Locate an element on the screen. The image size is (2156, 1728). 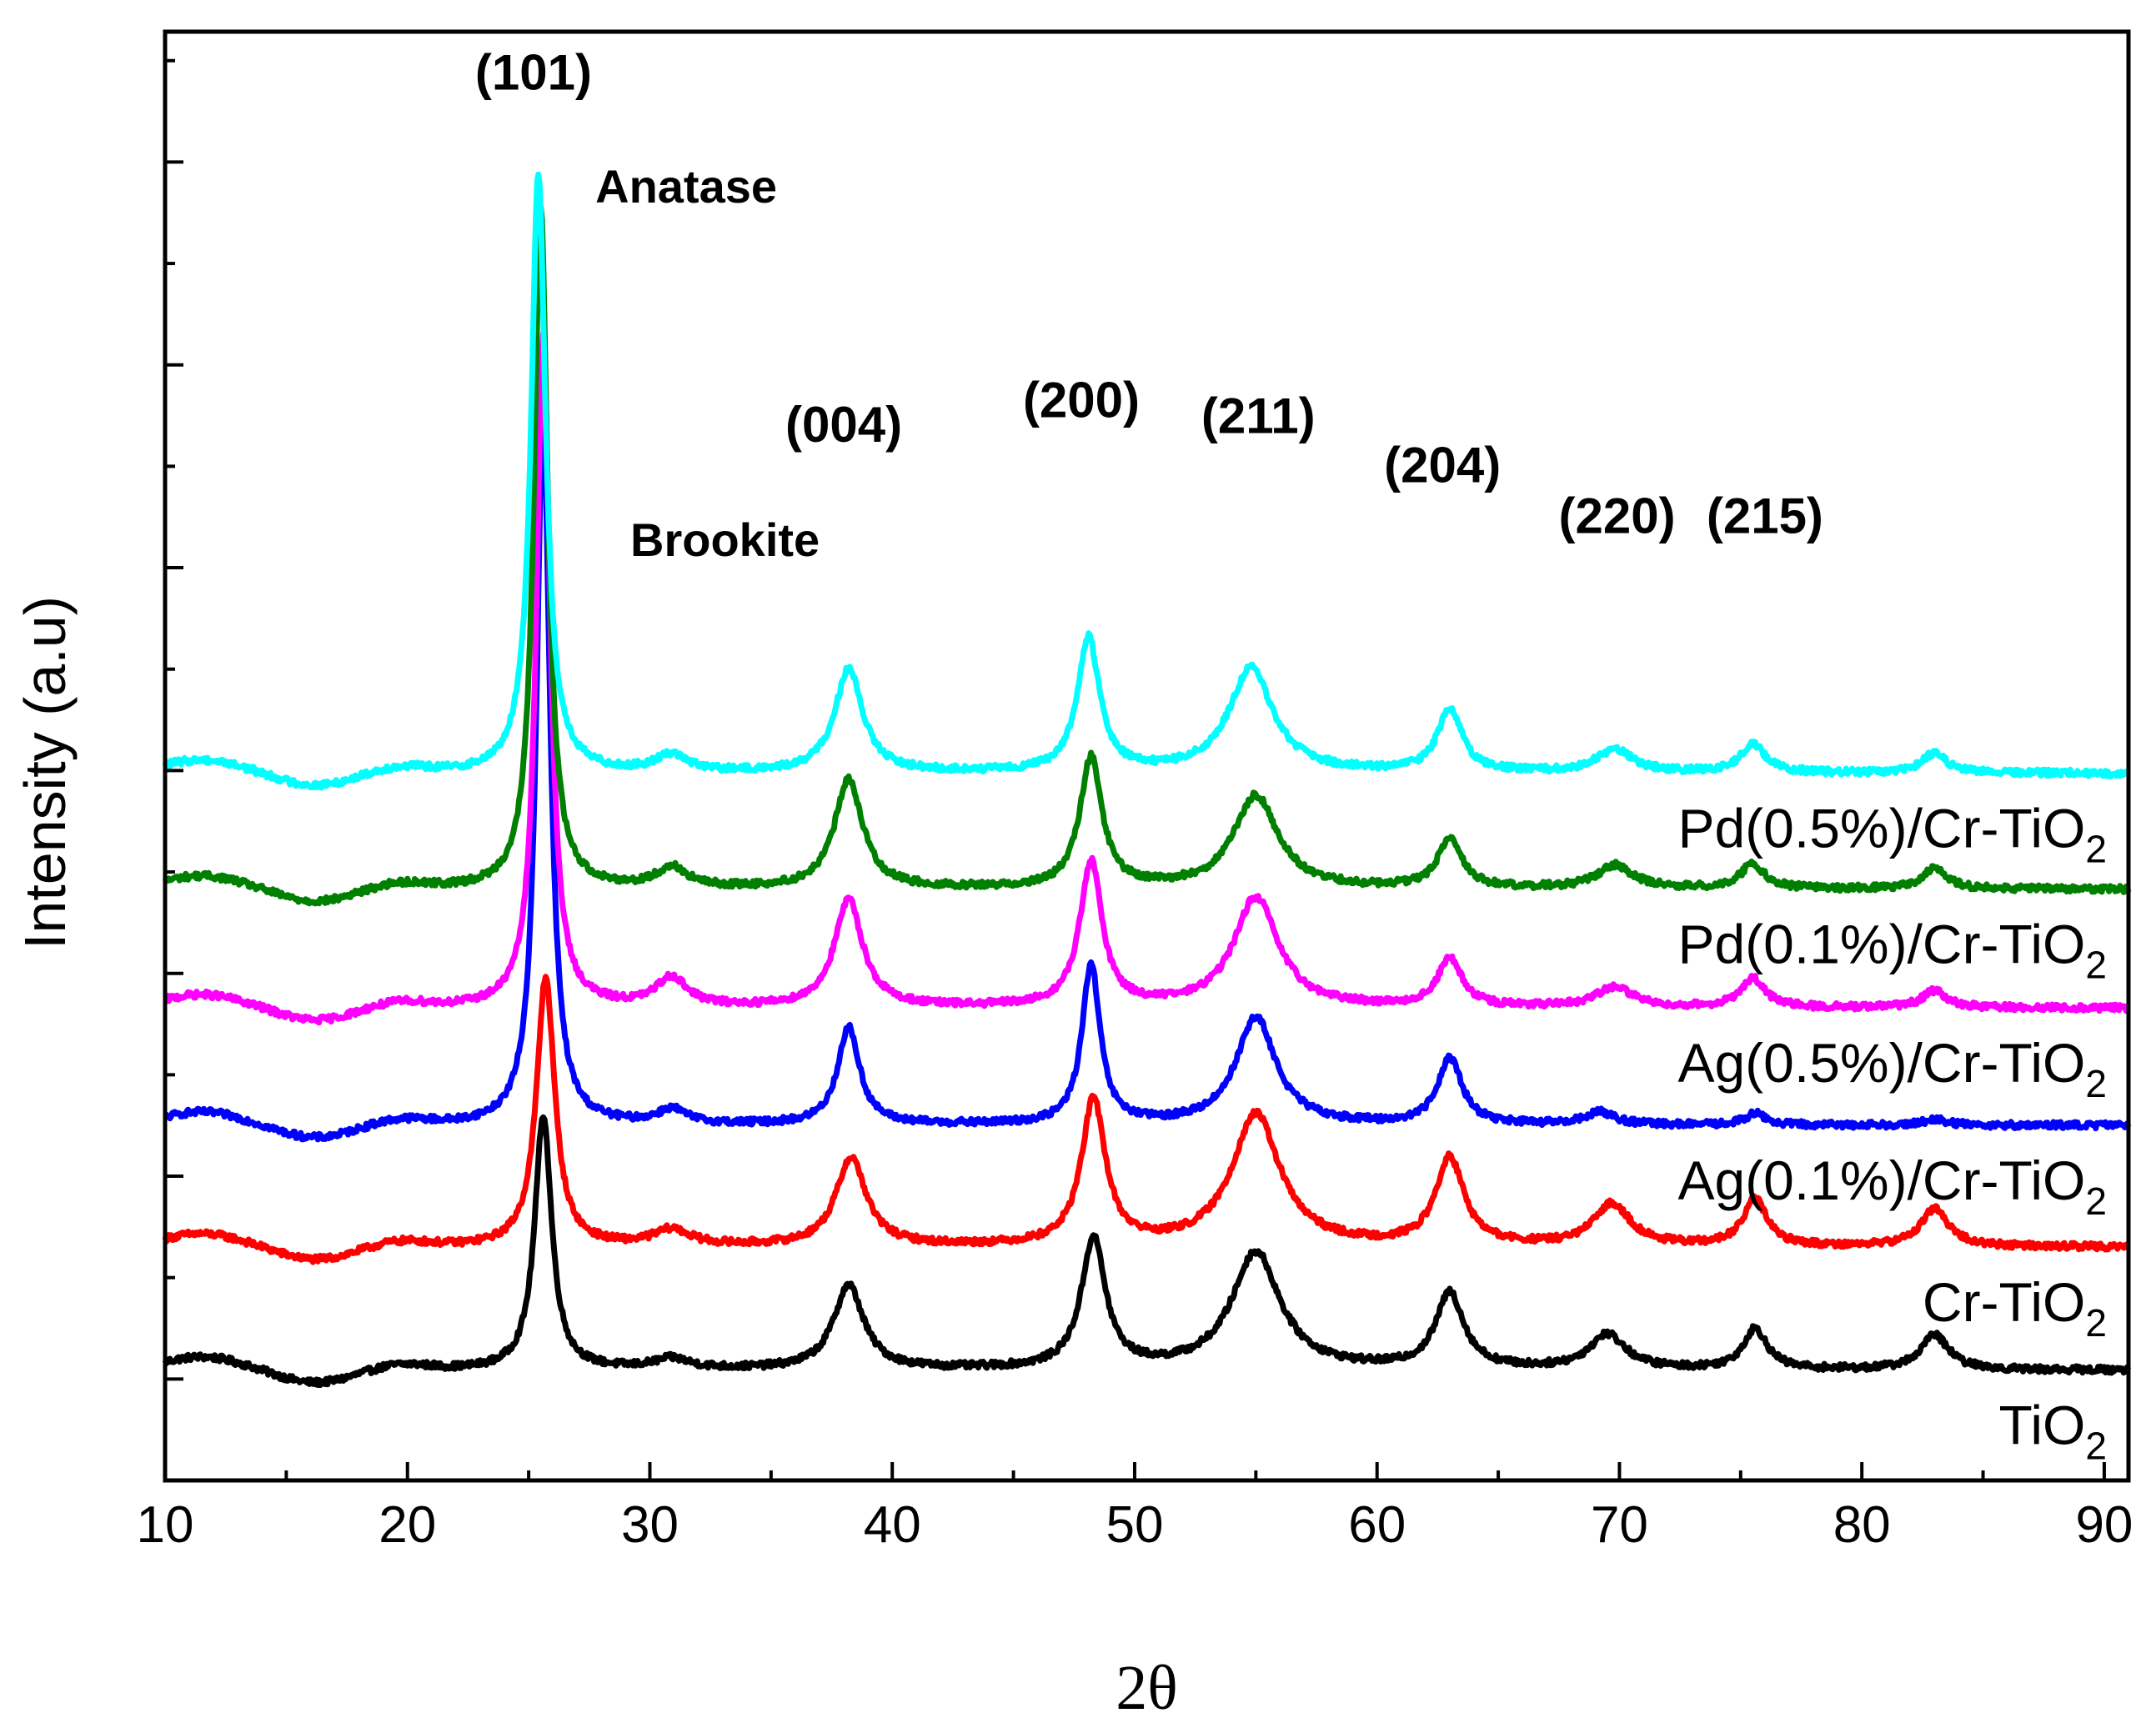
x-tick-label: 90 is located at coordinates (2104, 1525).